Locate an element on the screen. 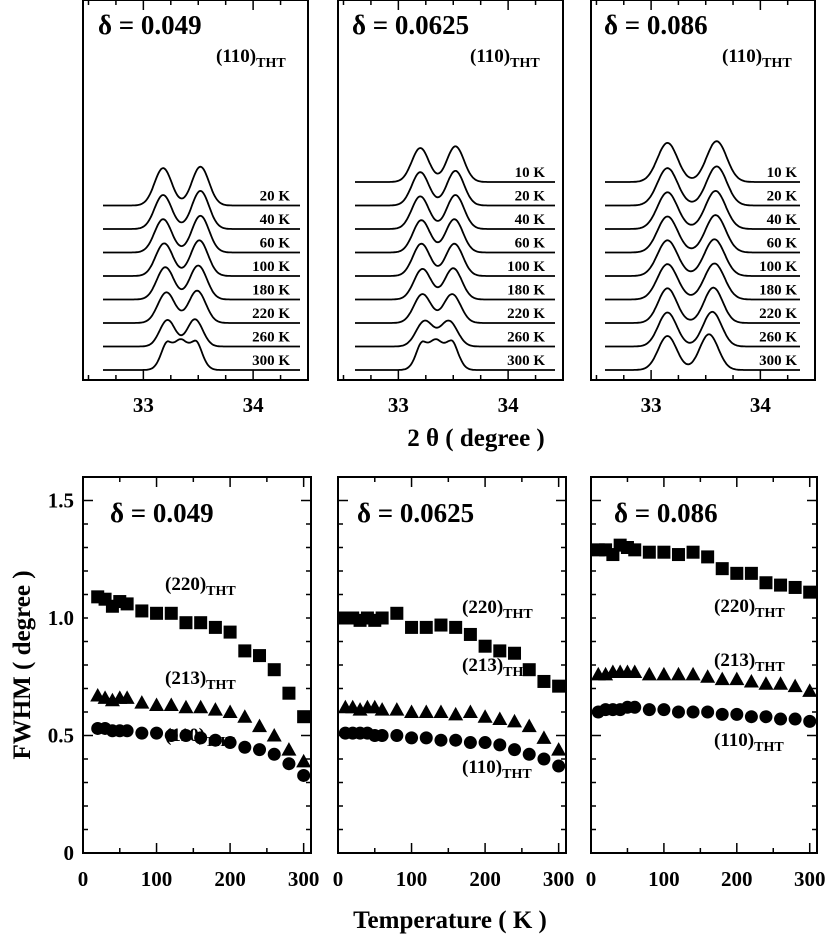 The width and height of the screenshot is (830, 940). profile-x-tick-label: 34 is located at coordinates (254, 405).